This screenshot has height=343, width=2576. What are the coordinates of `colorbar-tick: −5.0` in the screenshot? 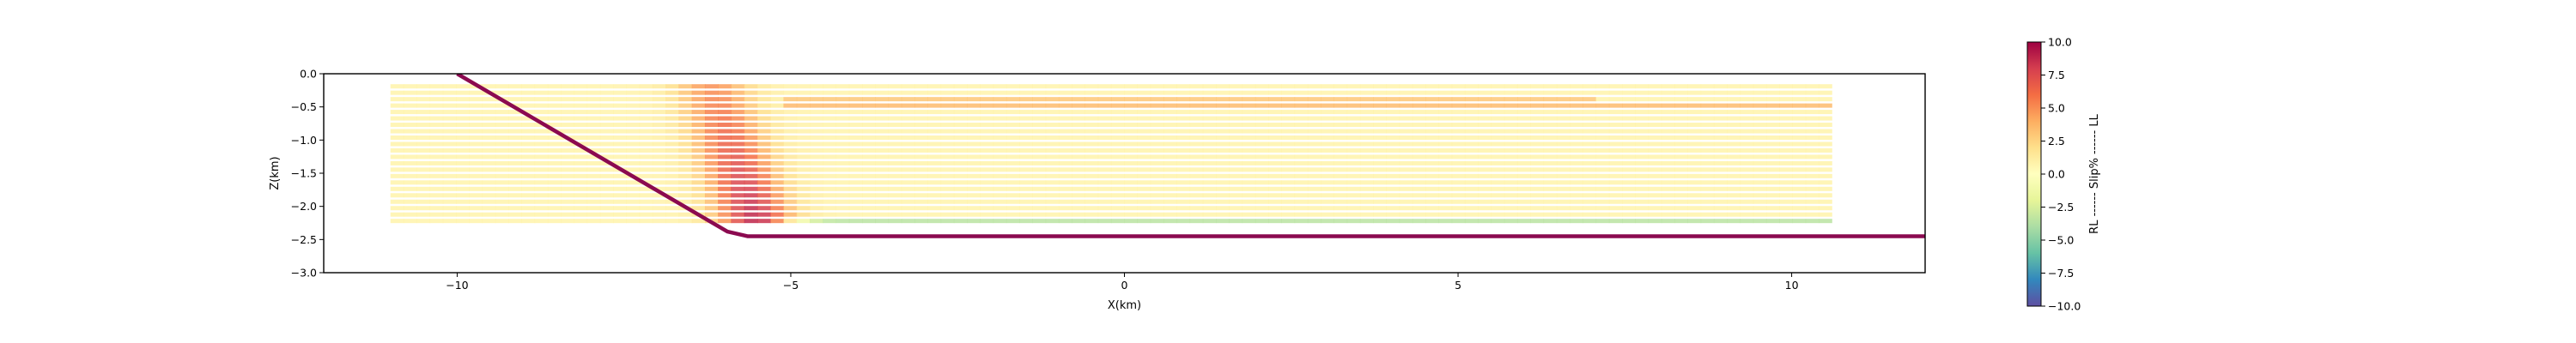 It's located at (2057, 241).